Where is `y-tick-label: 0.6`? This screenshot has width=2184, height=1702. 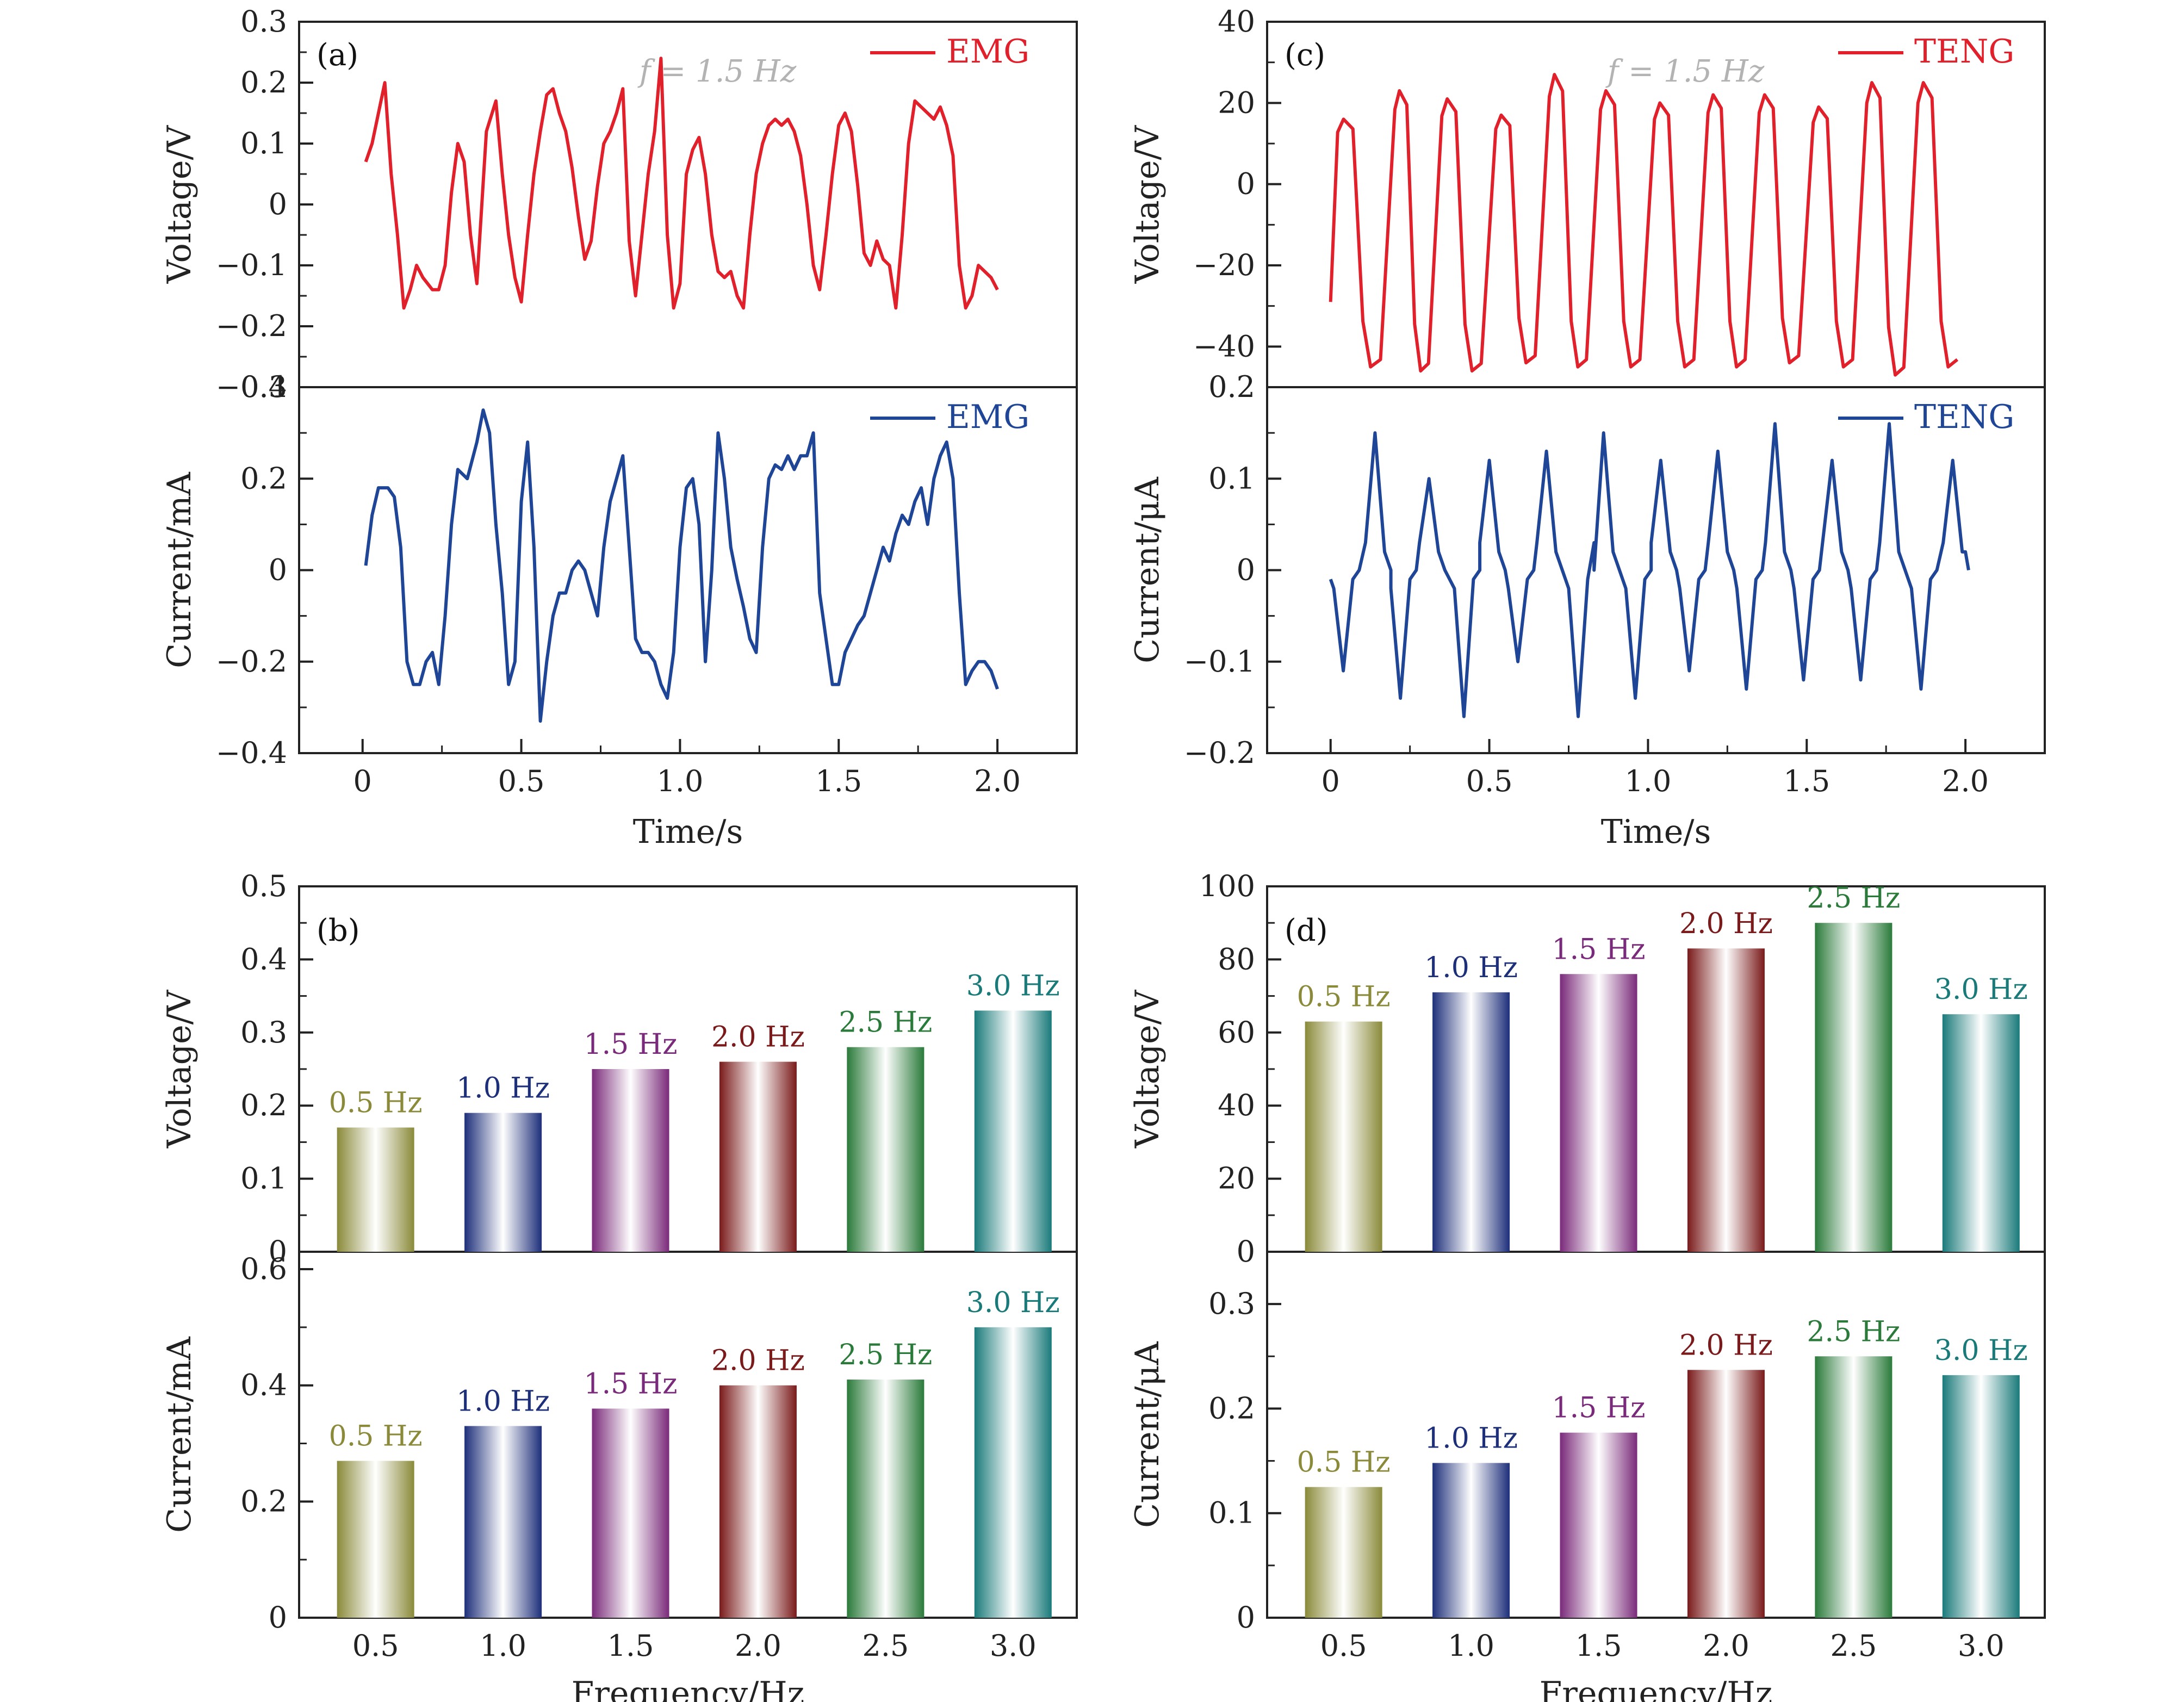
y-tick-label: 0.6 is located at coordinates (263, 1269).